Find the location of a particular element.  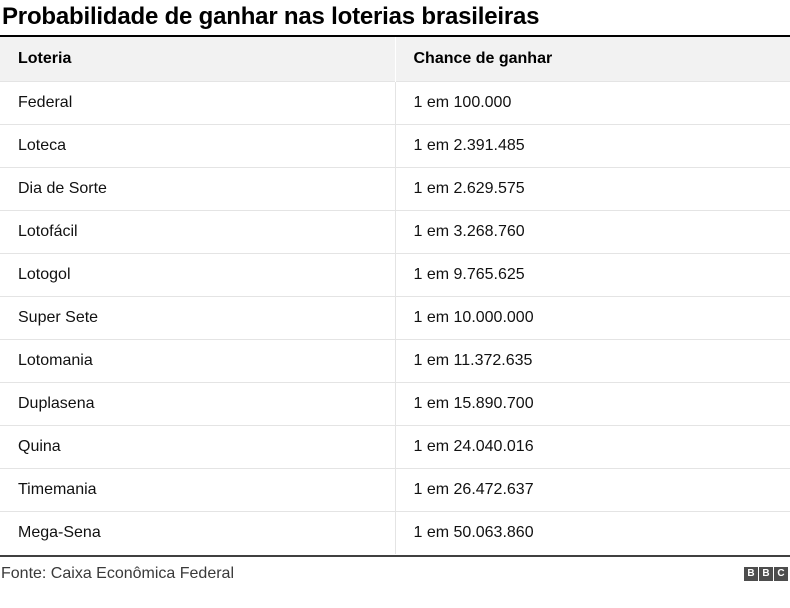

table-row: Lotomania 1 em 11.372.635 is located at coordinates (395, 360).